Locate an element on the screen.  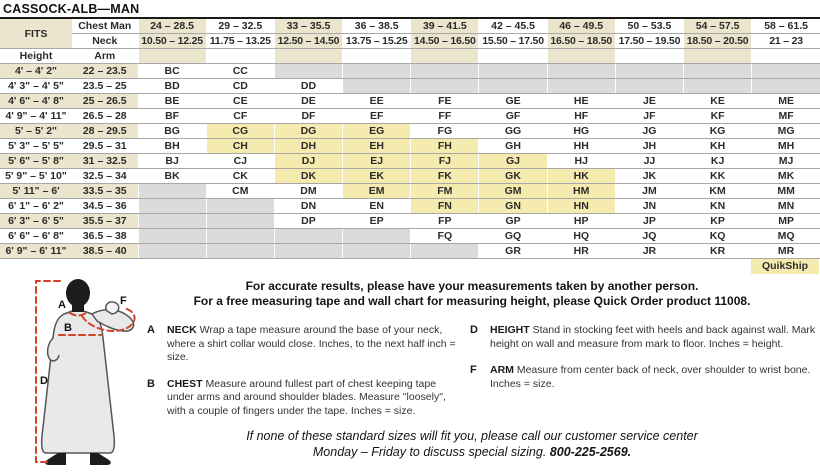
size-cell: FP is located at coordinates (444, 221).